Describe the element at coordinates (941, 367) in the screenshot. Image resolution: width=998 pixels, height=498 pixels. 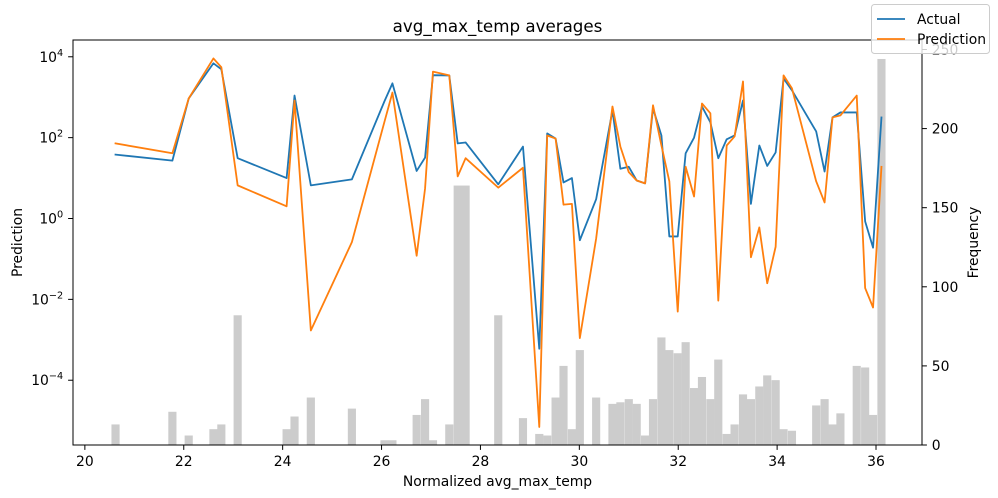
I see `y-tick-label-right: 50` at that location.